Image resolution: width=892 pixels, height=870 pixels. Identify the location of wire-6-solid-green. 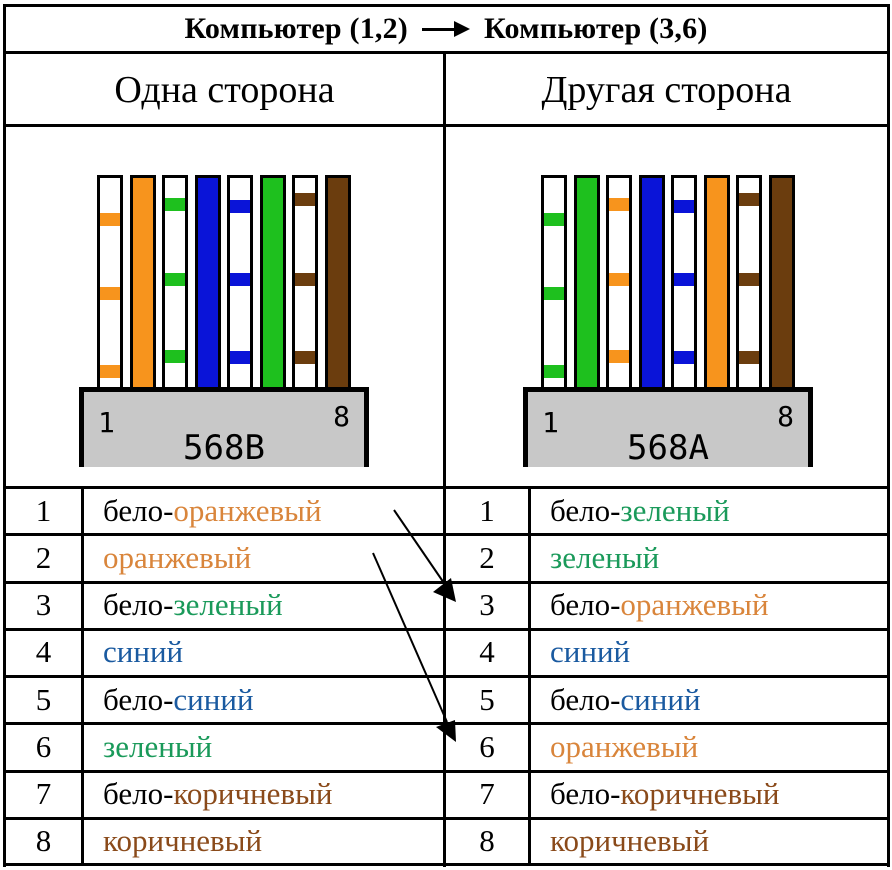
(272, 281).